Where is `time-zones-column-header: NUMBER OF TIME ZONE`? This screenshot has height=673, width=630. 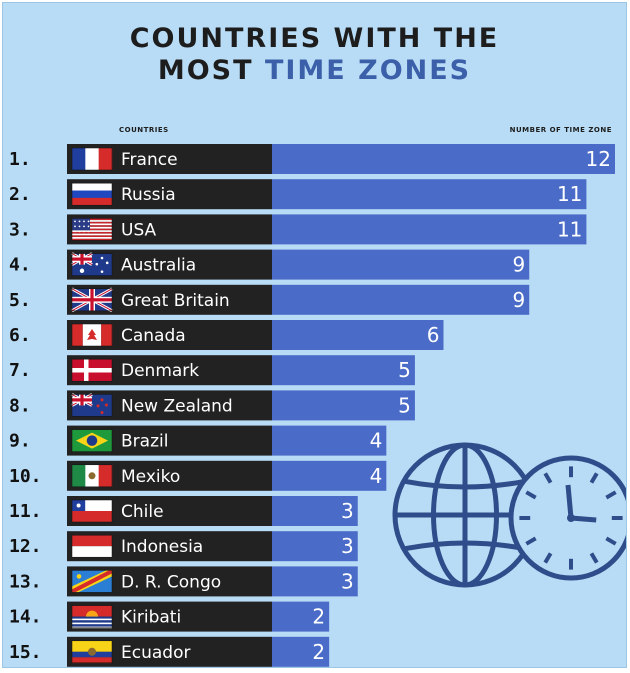 time-zones-column-header: NUMBER OF TIME ZONE is located at coordinates (560, 130).